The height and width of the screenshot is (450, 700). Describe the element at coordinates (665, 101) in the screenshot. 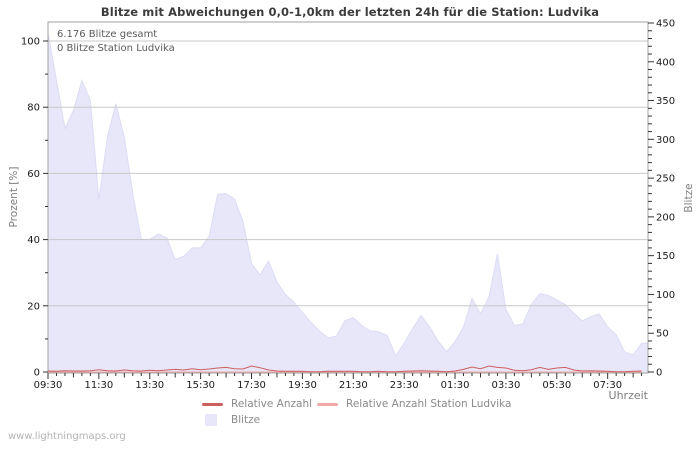

I see `svg-text: 350` at that location.